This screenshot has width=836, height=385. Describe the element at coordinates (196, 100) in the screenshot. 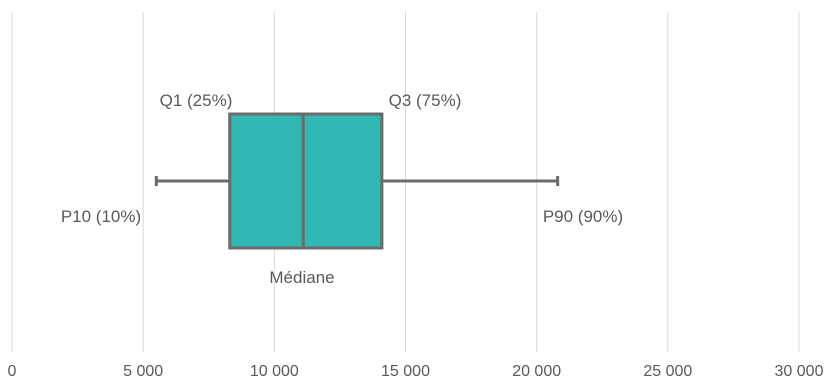

I see `q1-label: Q1 (25%)` at that location.